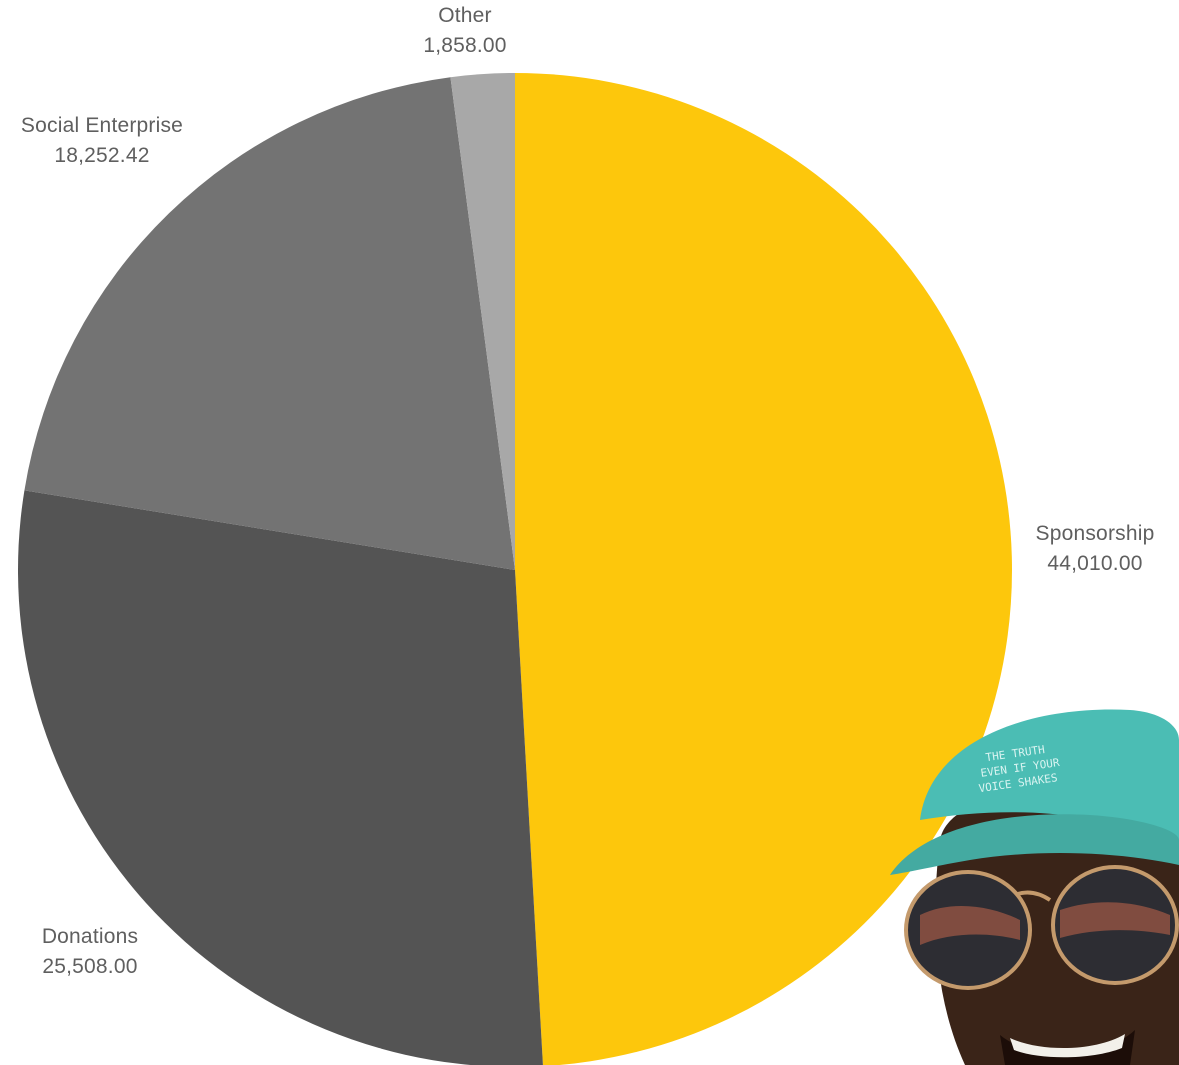 Image resolution: width=1179 pixels, height=1065 pixels. What do you see at coordinates (1034, 844) in the screenshot?
I see `photo-cap-brim` at bounding box center [1034, 844].